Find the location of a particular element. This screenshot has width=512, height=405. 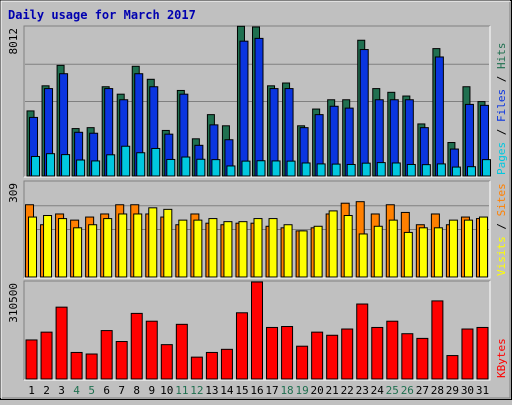

x-tick-label-12: 12 is located at coordinates (196, 390).